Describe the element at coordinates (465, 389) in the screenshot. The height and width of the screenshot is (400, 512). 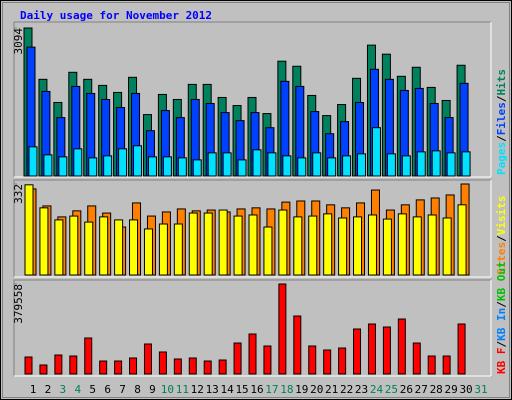
I see `x-tick-label: 30` at that location.